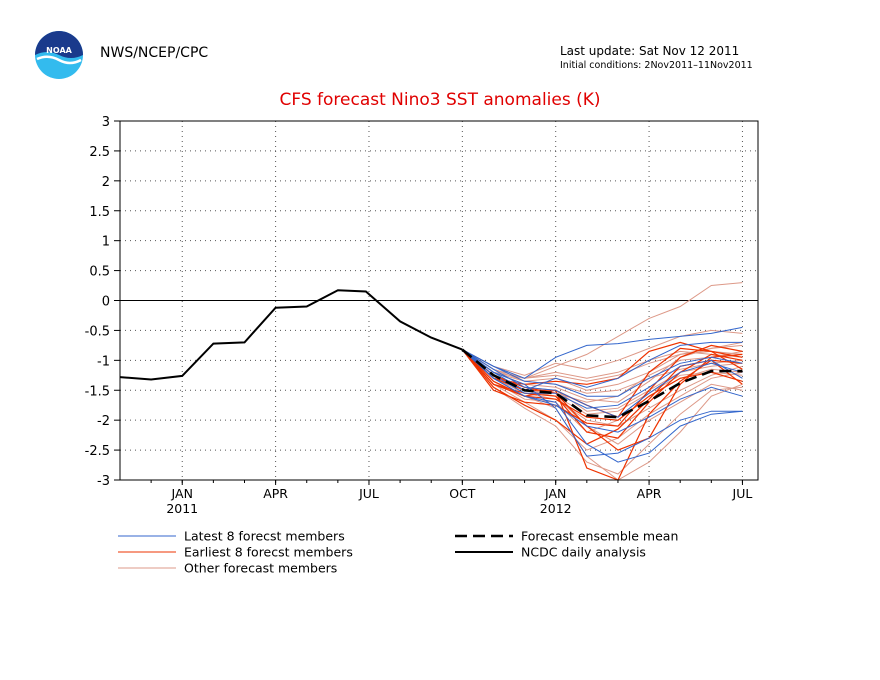 The width and height of the screenshot is (880, 680). What do you see at coordinates (106, 302) in the screenshot?
I see `y-tick-label: 0` at bounding box center [106, 302].